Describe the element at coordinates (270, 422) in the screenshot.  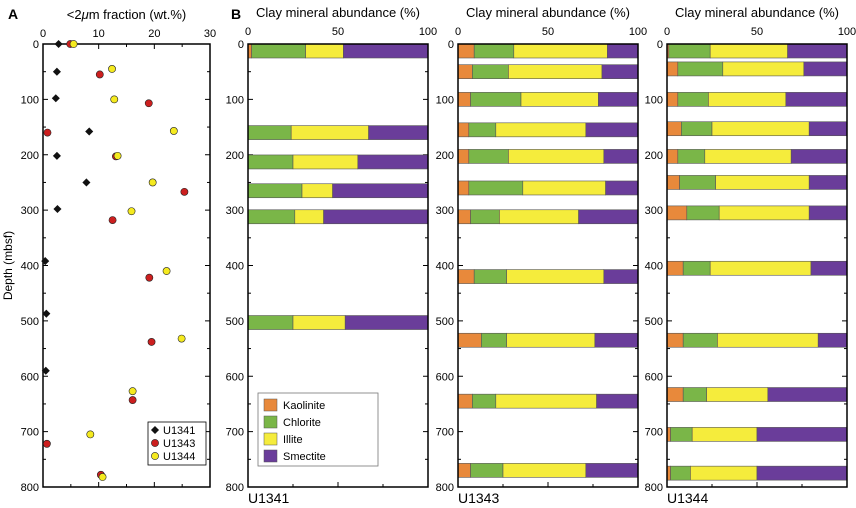
I see `legend-swatch-chlorite` at that location.